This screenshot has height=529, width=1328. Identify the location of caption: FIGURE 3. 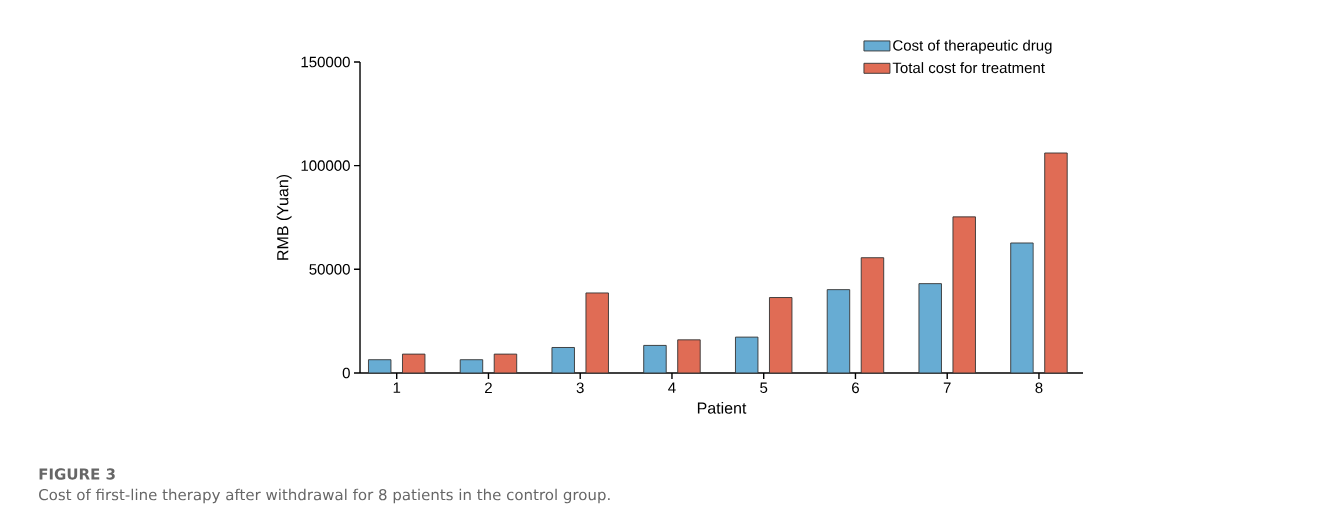
(77, 474).